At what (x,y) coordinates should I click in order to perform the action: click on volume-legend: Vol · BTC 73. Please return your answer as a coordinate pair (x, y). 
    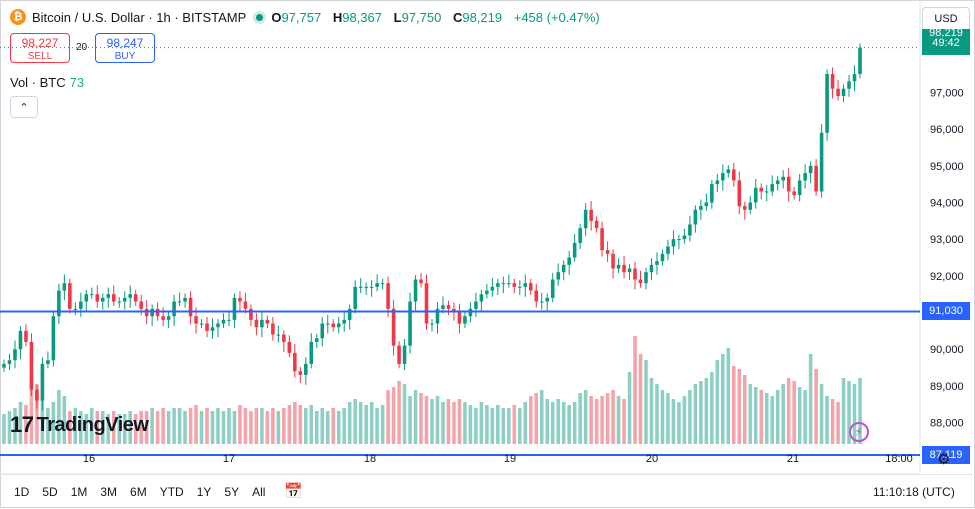
    Looking at the image, I should click on (47, 82).